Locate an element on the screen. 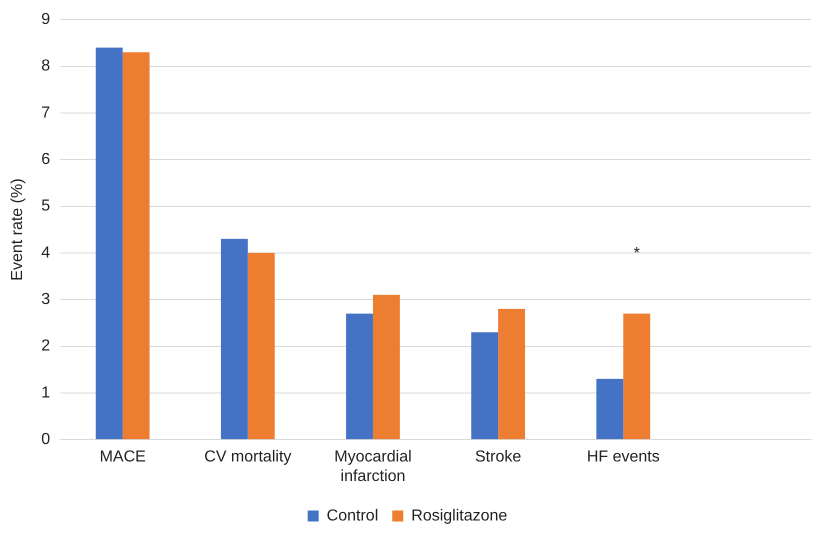  y-tick-label: 0 is located at coordinates (45, 439).